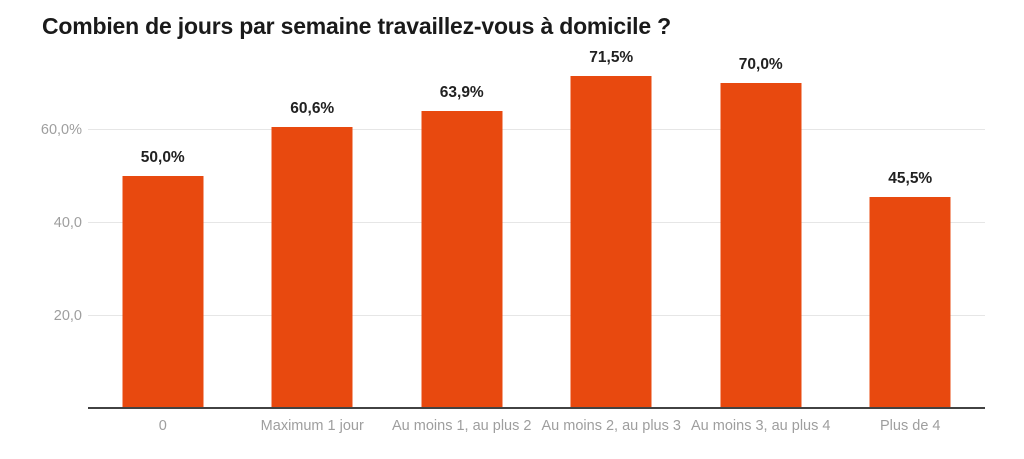 This screenshot has width=1024, height=459. What do you see at coordinates (162, 158) in the screenshot?
I see `bar-value-label: 50,0%` at bounding box center [162, 158].